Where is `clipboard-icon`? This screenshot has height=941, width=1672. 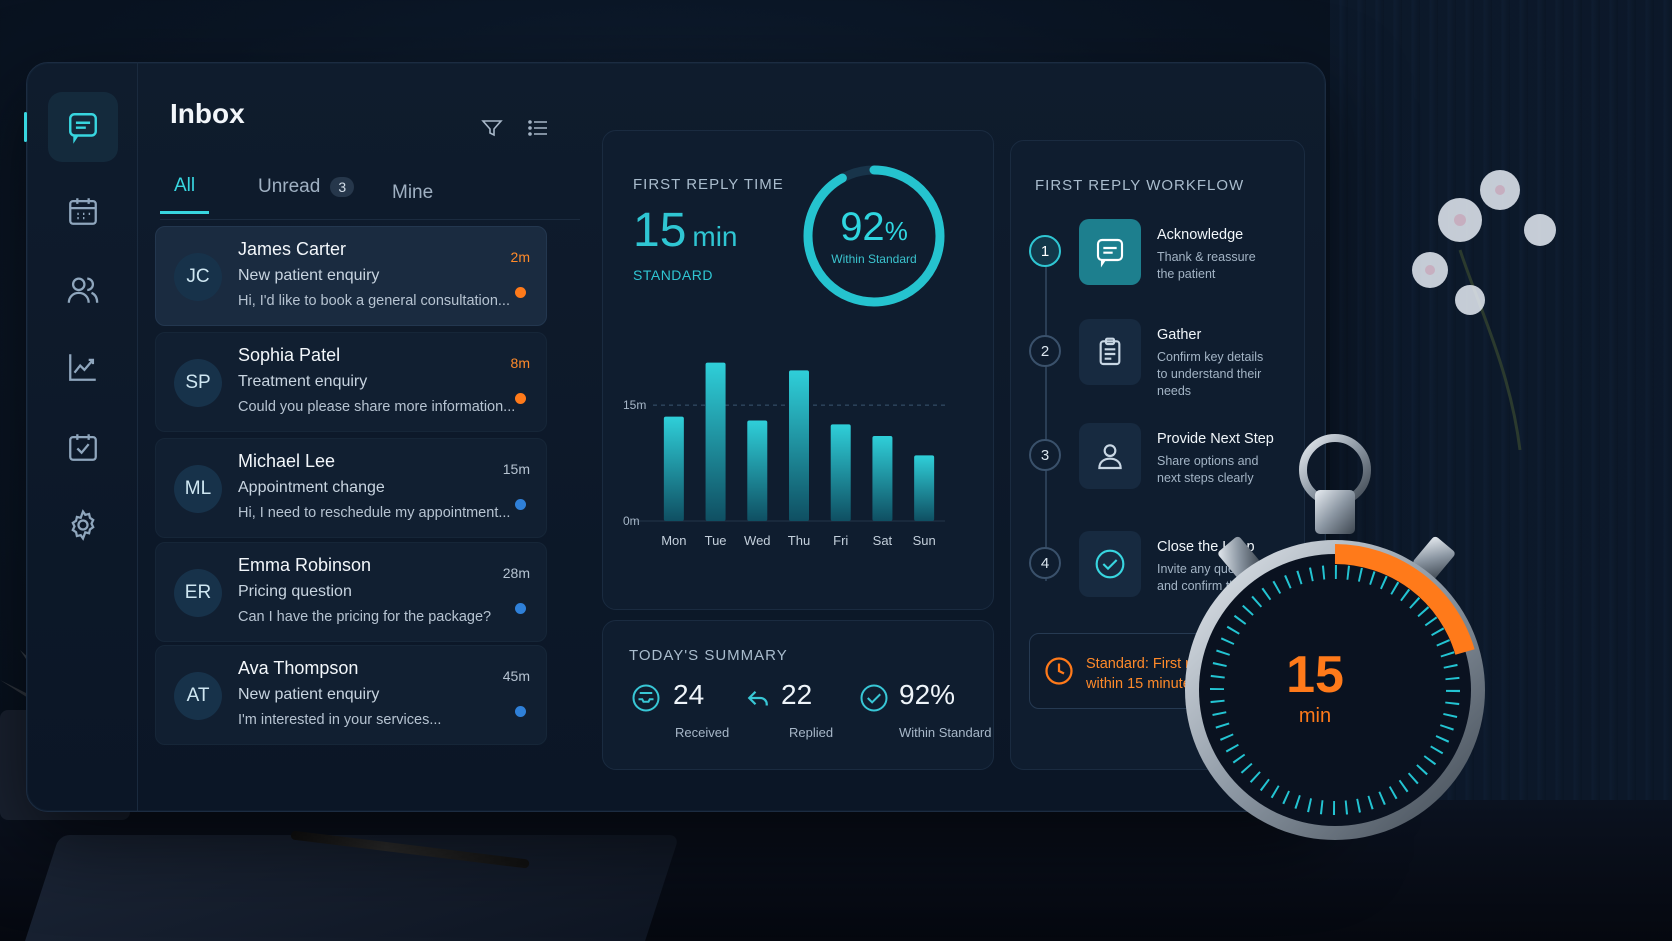
clipboard-icon is located at coordinates (1110, 351).